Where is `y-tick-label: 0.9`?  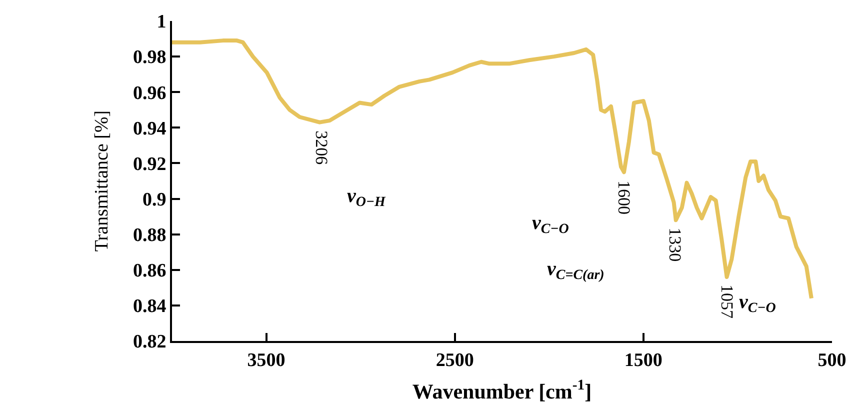 y-tick-label: 0.9 is located at coordinates (154, 199).